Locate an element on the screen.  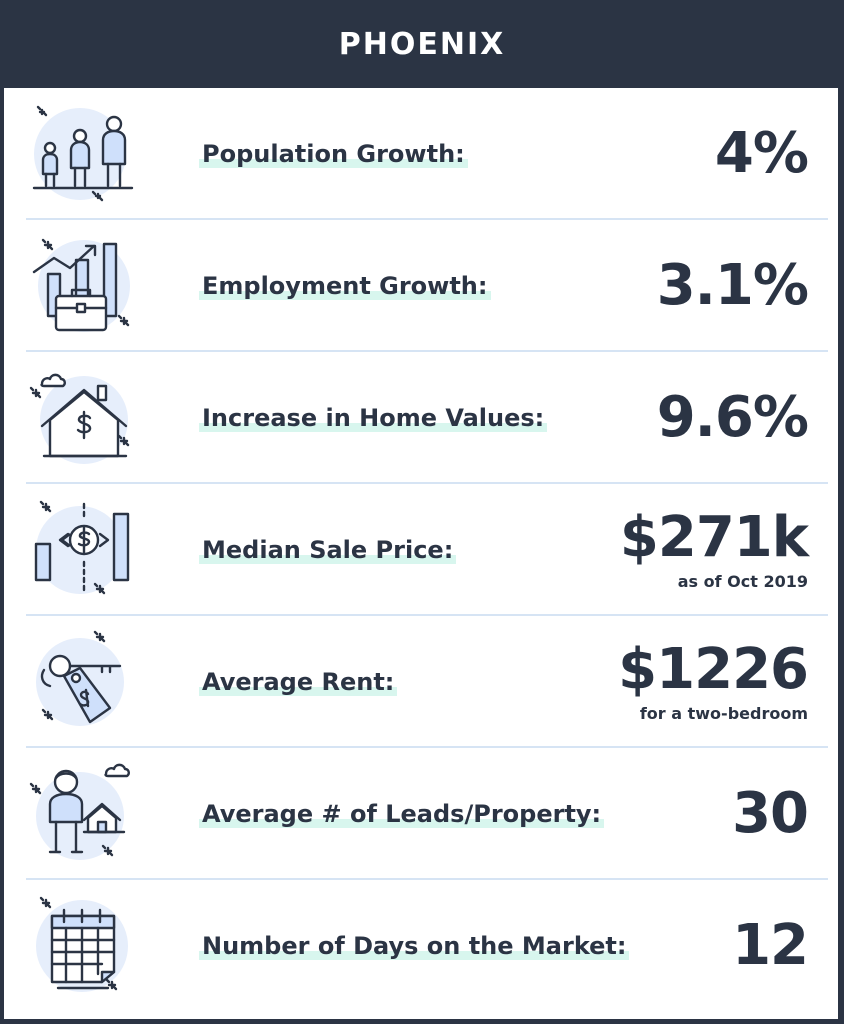
price-bars-icon is located at coordinates (83, 550).